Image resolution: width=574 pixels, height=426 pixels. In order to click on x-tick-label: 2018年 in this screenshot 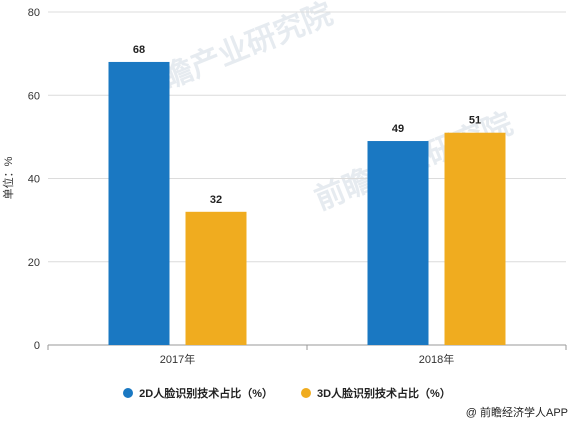, I will do `click(436, 359)`.